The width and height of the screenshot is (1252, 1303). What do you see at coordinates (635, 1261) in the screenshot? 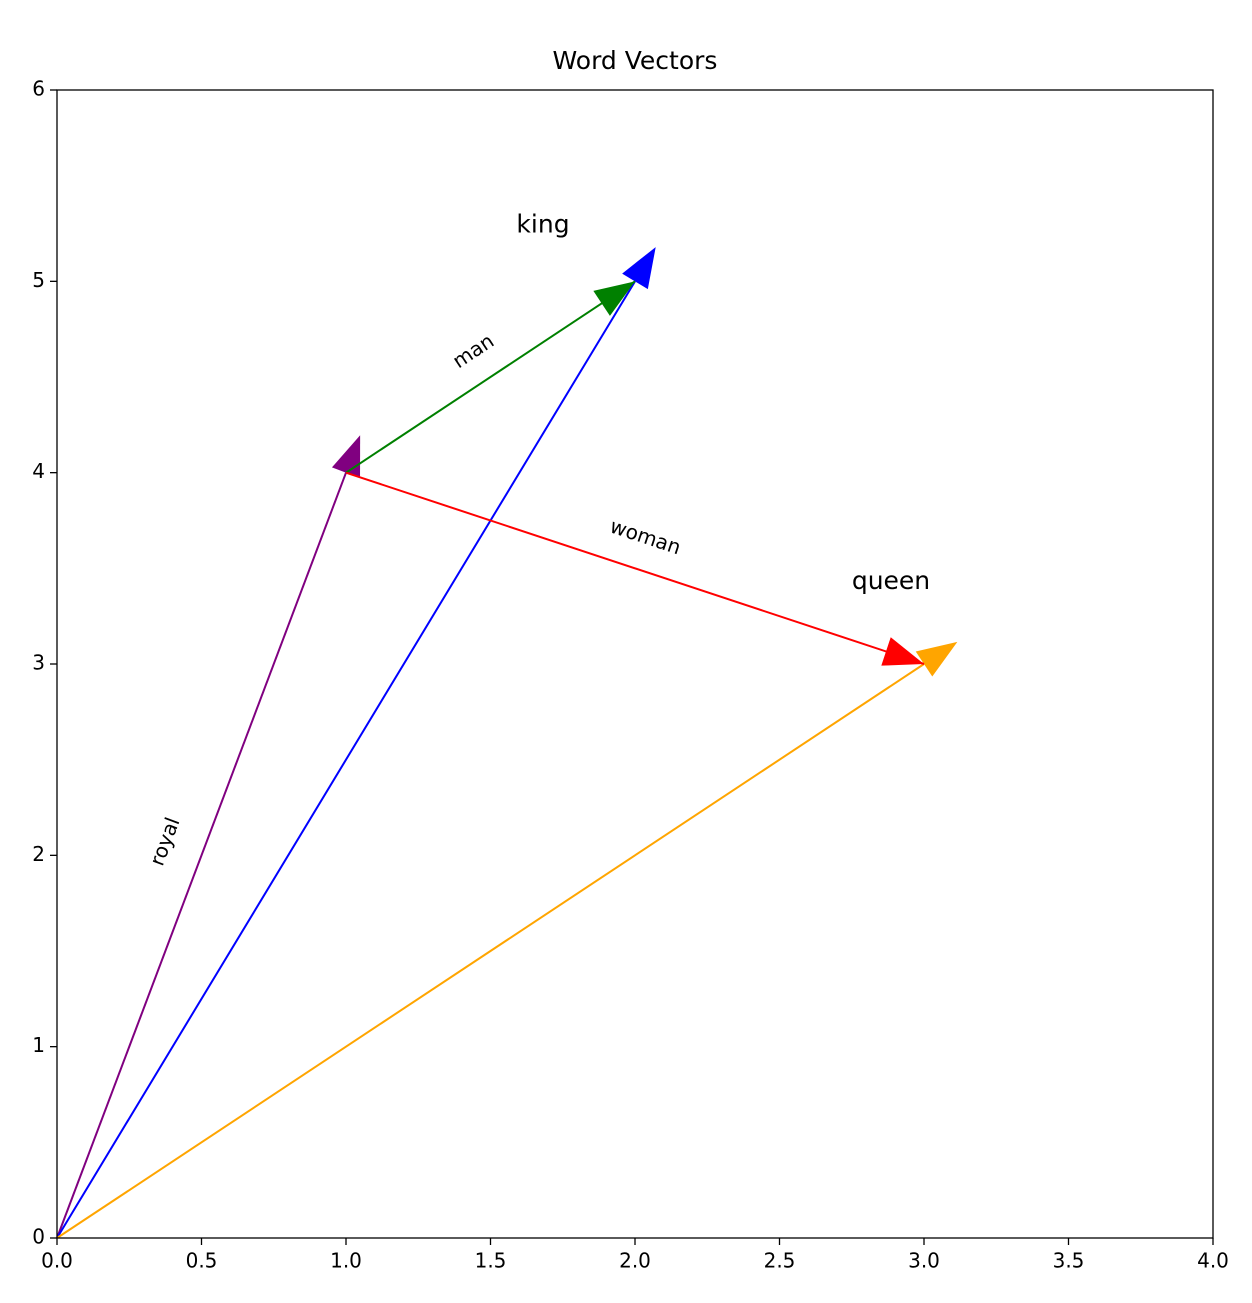
I see `x-tick-label: 2.0` at bounding box center [635, 1261].